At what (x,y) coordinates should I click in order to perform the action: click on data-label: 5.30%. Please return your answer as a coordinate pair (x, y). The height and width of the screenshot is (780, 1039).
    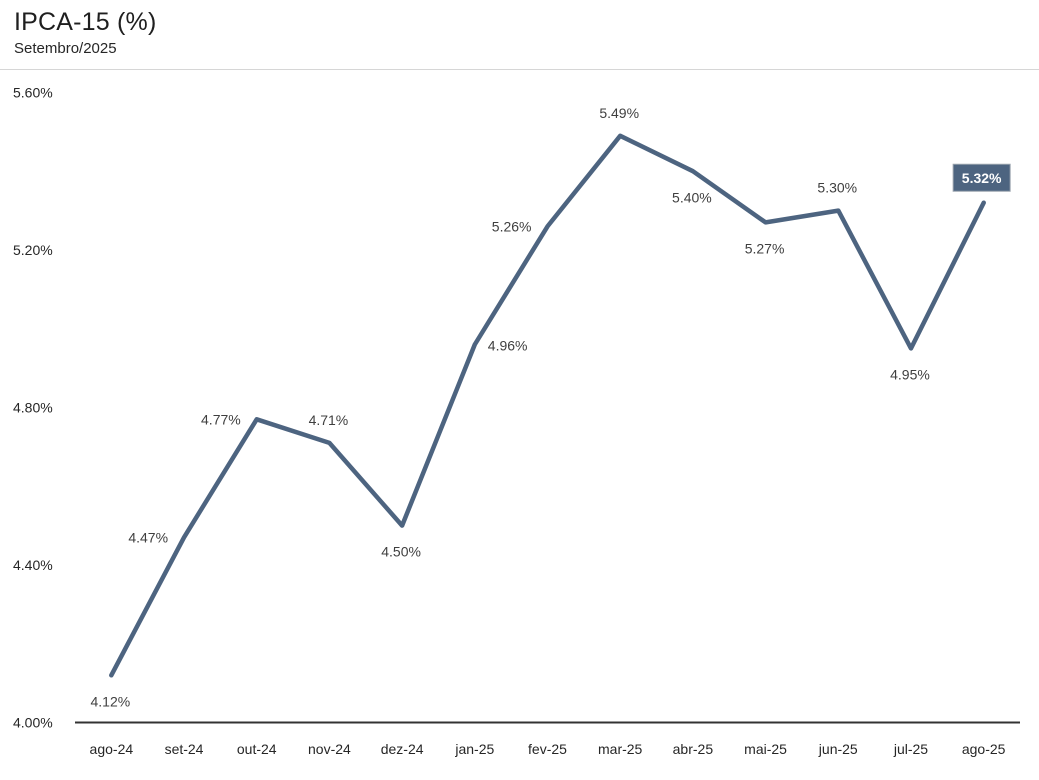
    Looking at the image, I should click on (837, 188).